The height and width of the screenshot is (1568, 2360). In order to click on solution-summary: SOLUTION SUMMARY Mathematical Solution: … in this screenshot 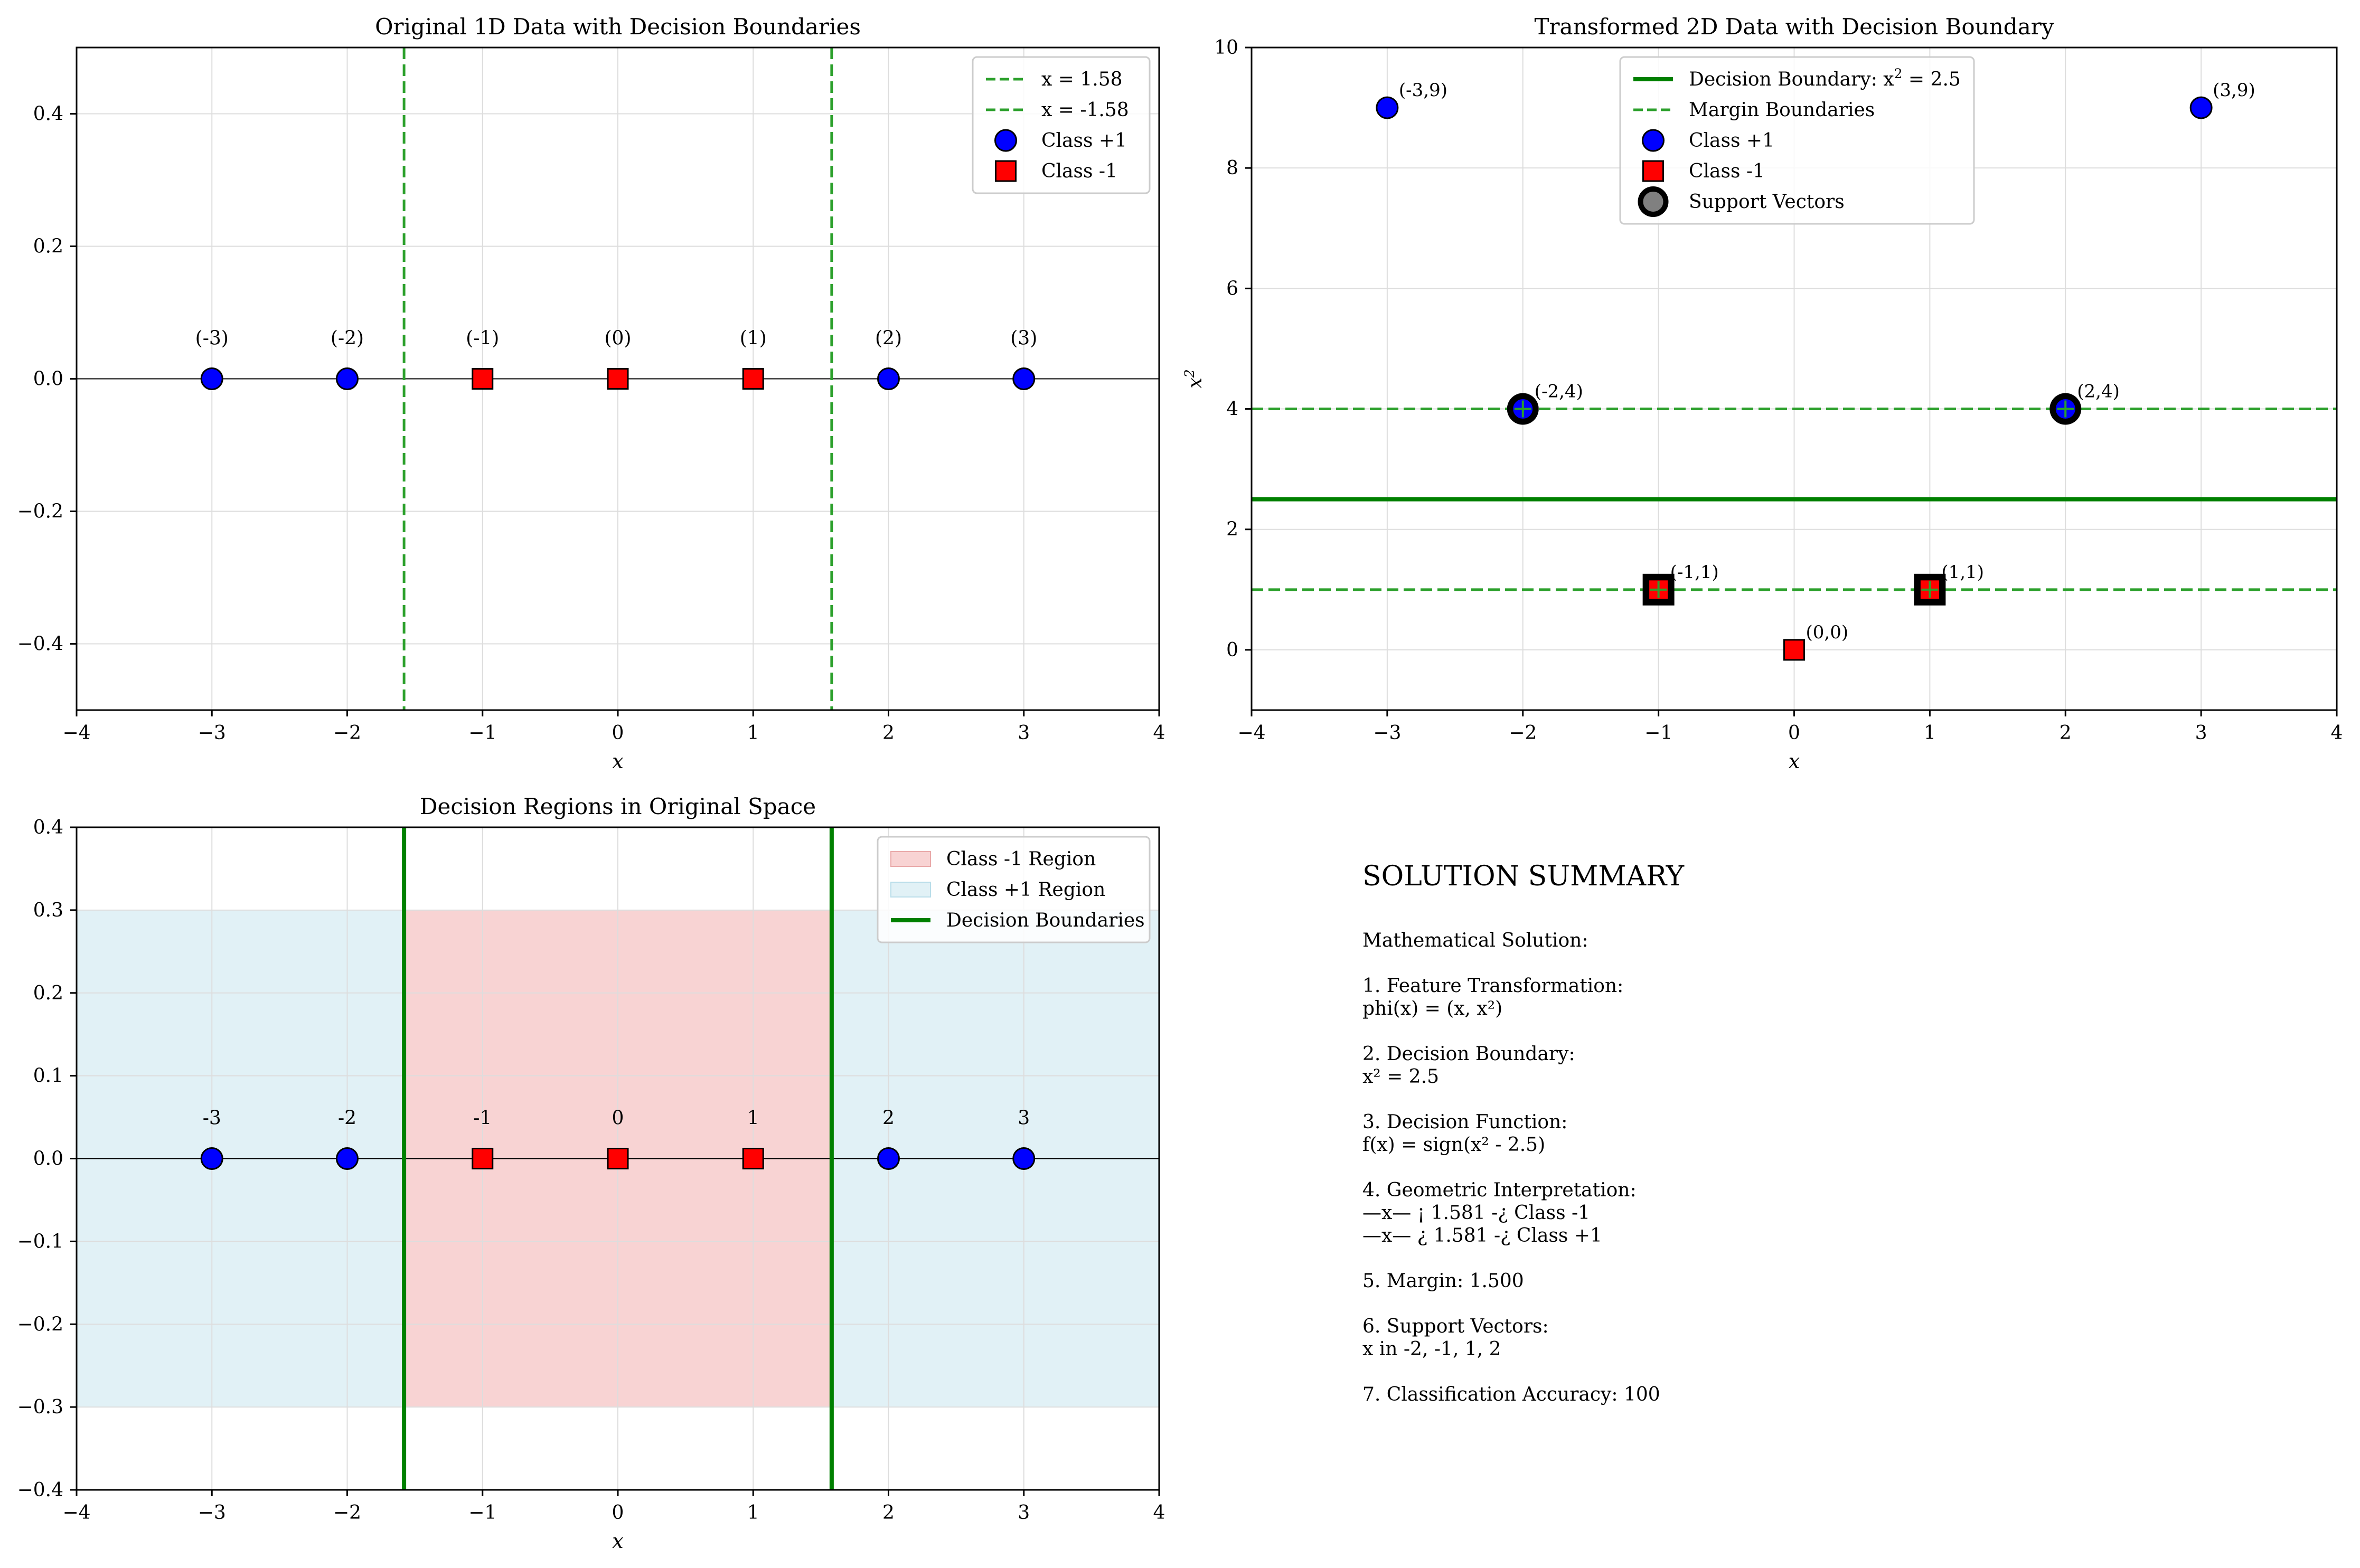, I will do `click(1811, 1133)`.